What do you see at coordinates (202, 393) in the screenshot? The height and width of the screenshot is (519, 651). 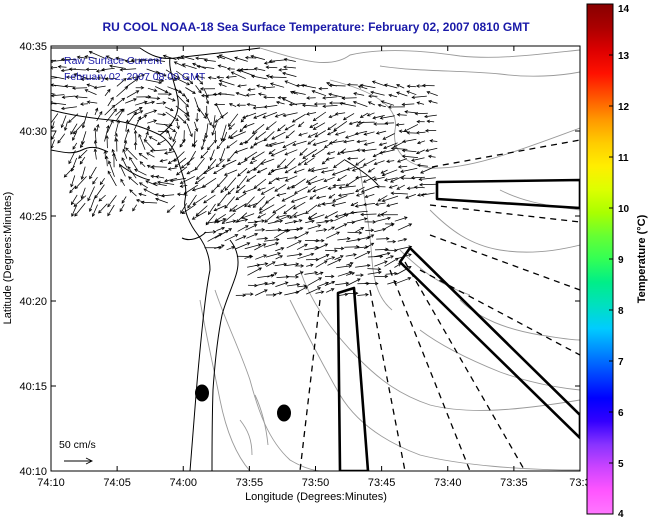 I see `station-marker-west` at bounding box center [202, 393].